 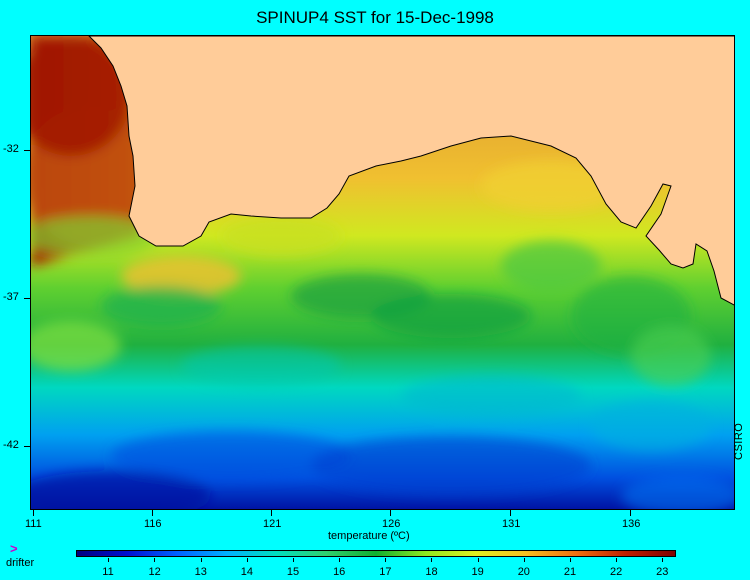 What do you see at coordinates (153, 524) in the screenshot?
I see `x-tick-label: 116` at bounding box center [153, 524].